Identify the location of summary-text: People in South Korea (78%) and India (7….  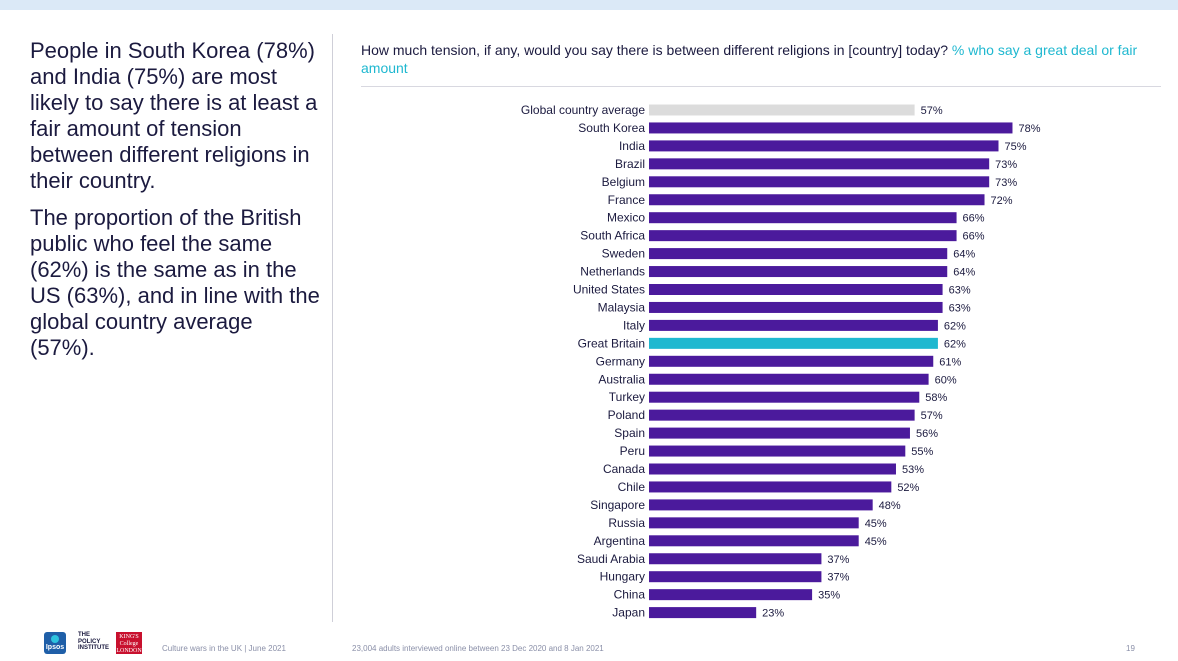
(175, 205).